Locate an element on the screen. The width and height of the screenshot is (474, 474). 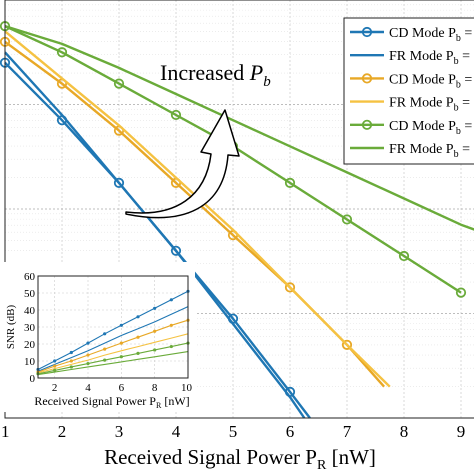
inset-y-tick-label: 30 is located at coordinates (30, 328).